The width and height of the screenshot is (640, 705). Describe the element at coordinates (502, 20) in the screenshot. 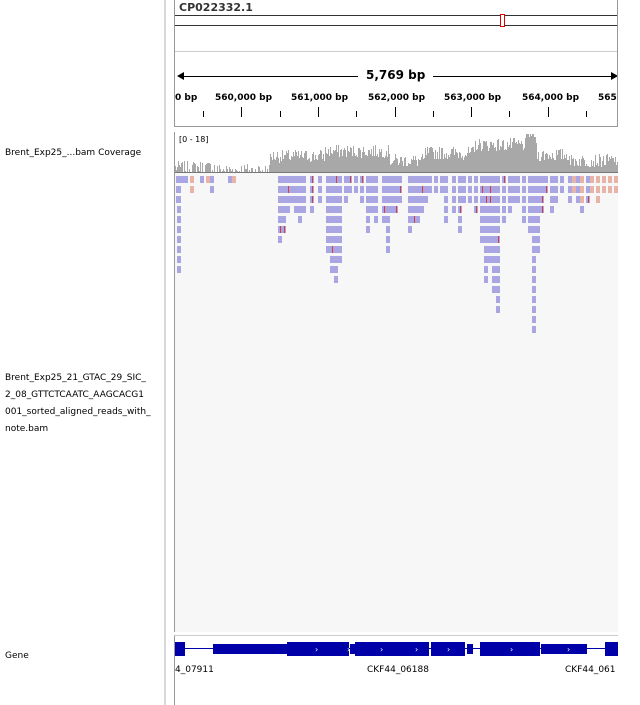

I see `current-region-marker` at that location.